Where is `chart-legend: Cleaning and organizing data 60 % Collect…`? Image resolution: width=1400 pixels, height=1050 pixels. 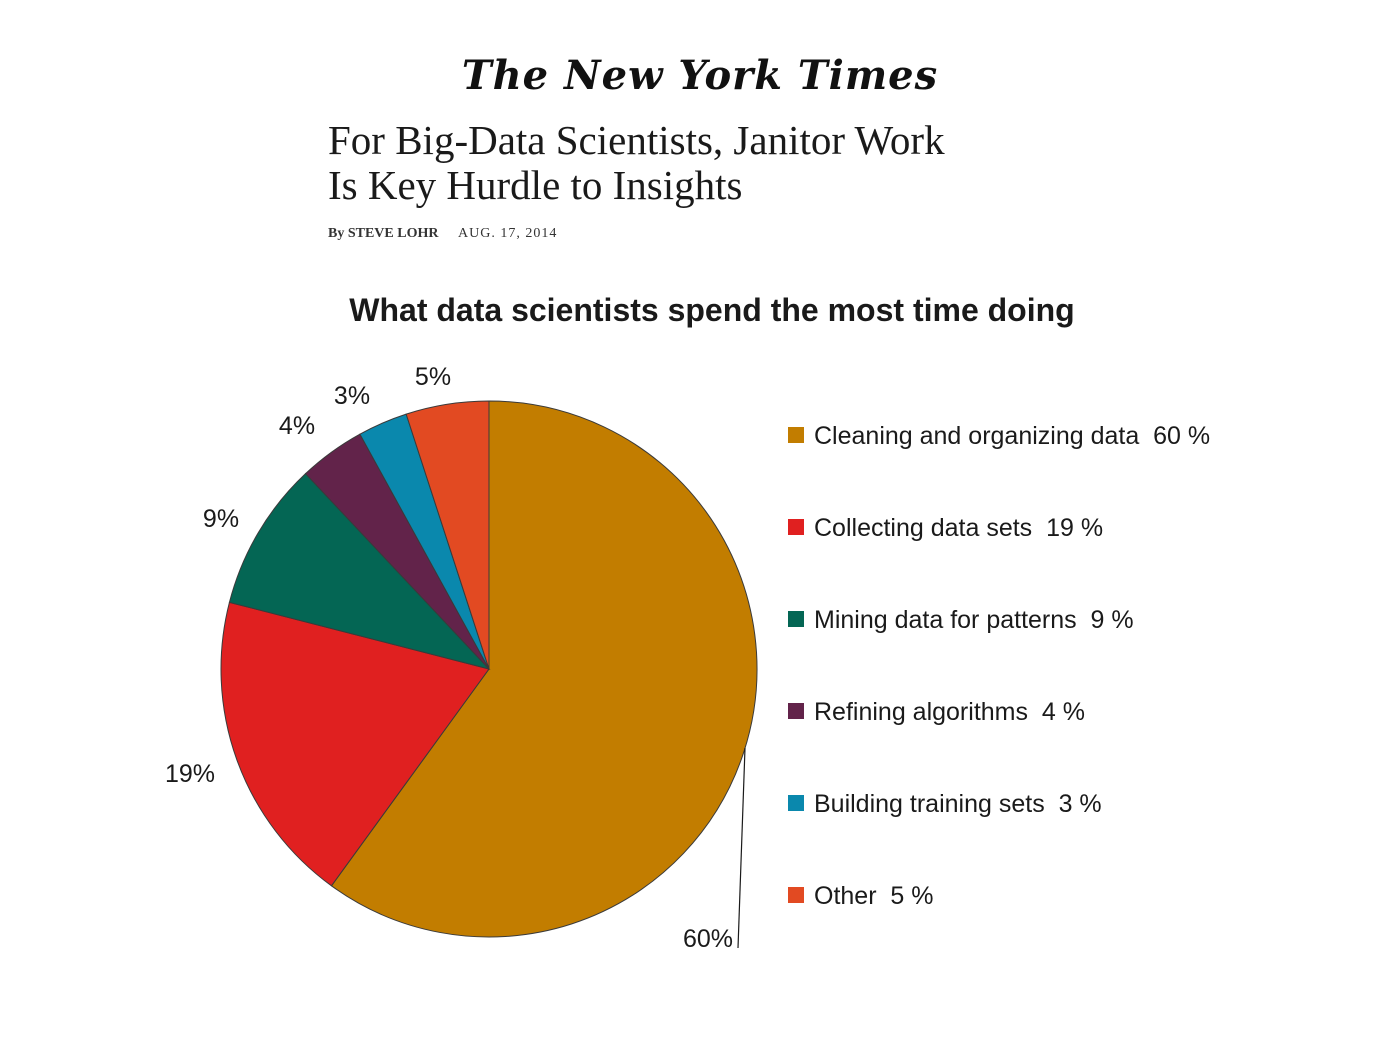
chart-legend: Cleaning and organizing data 60 % Collect… is located at coordinates (999, 666).